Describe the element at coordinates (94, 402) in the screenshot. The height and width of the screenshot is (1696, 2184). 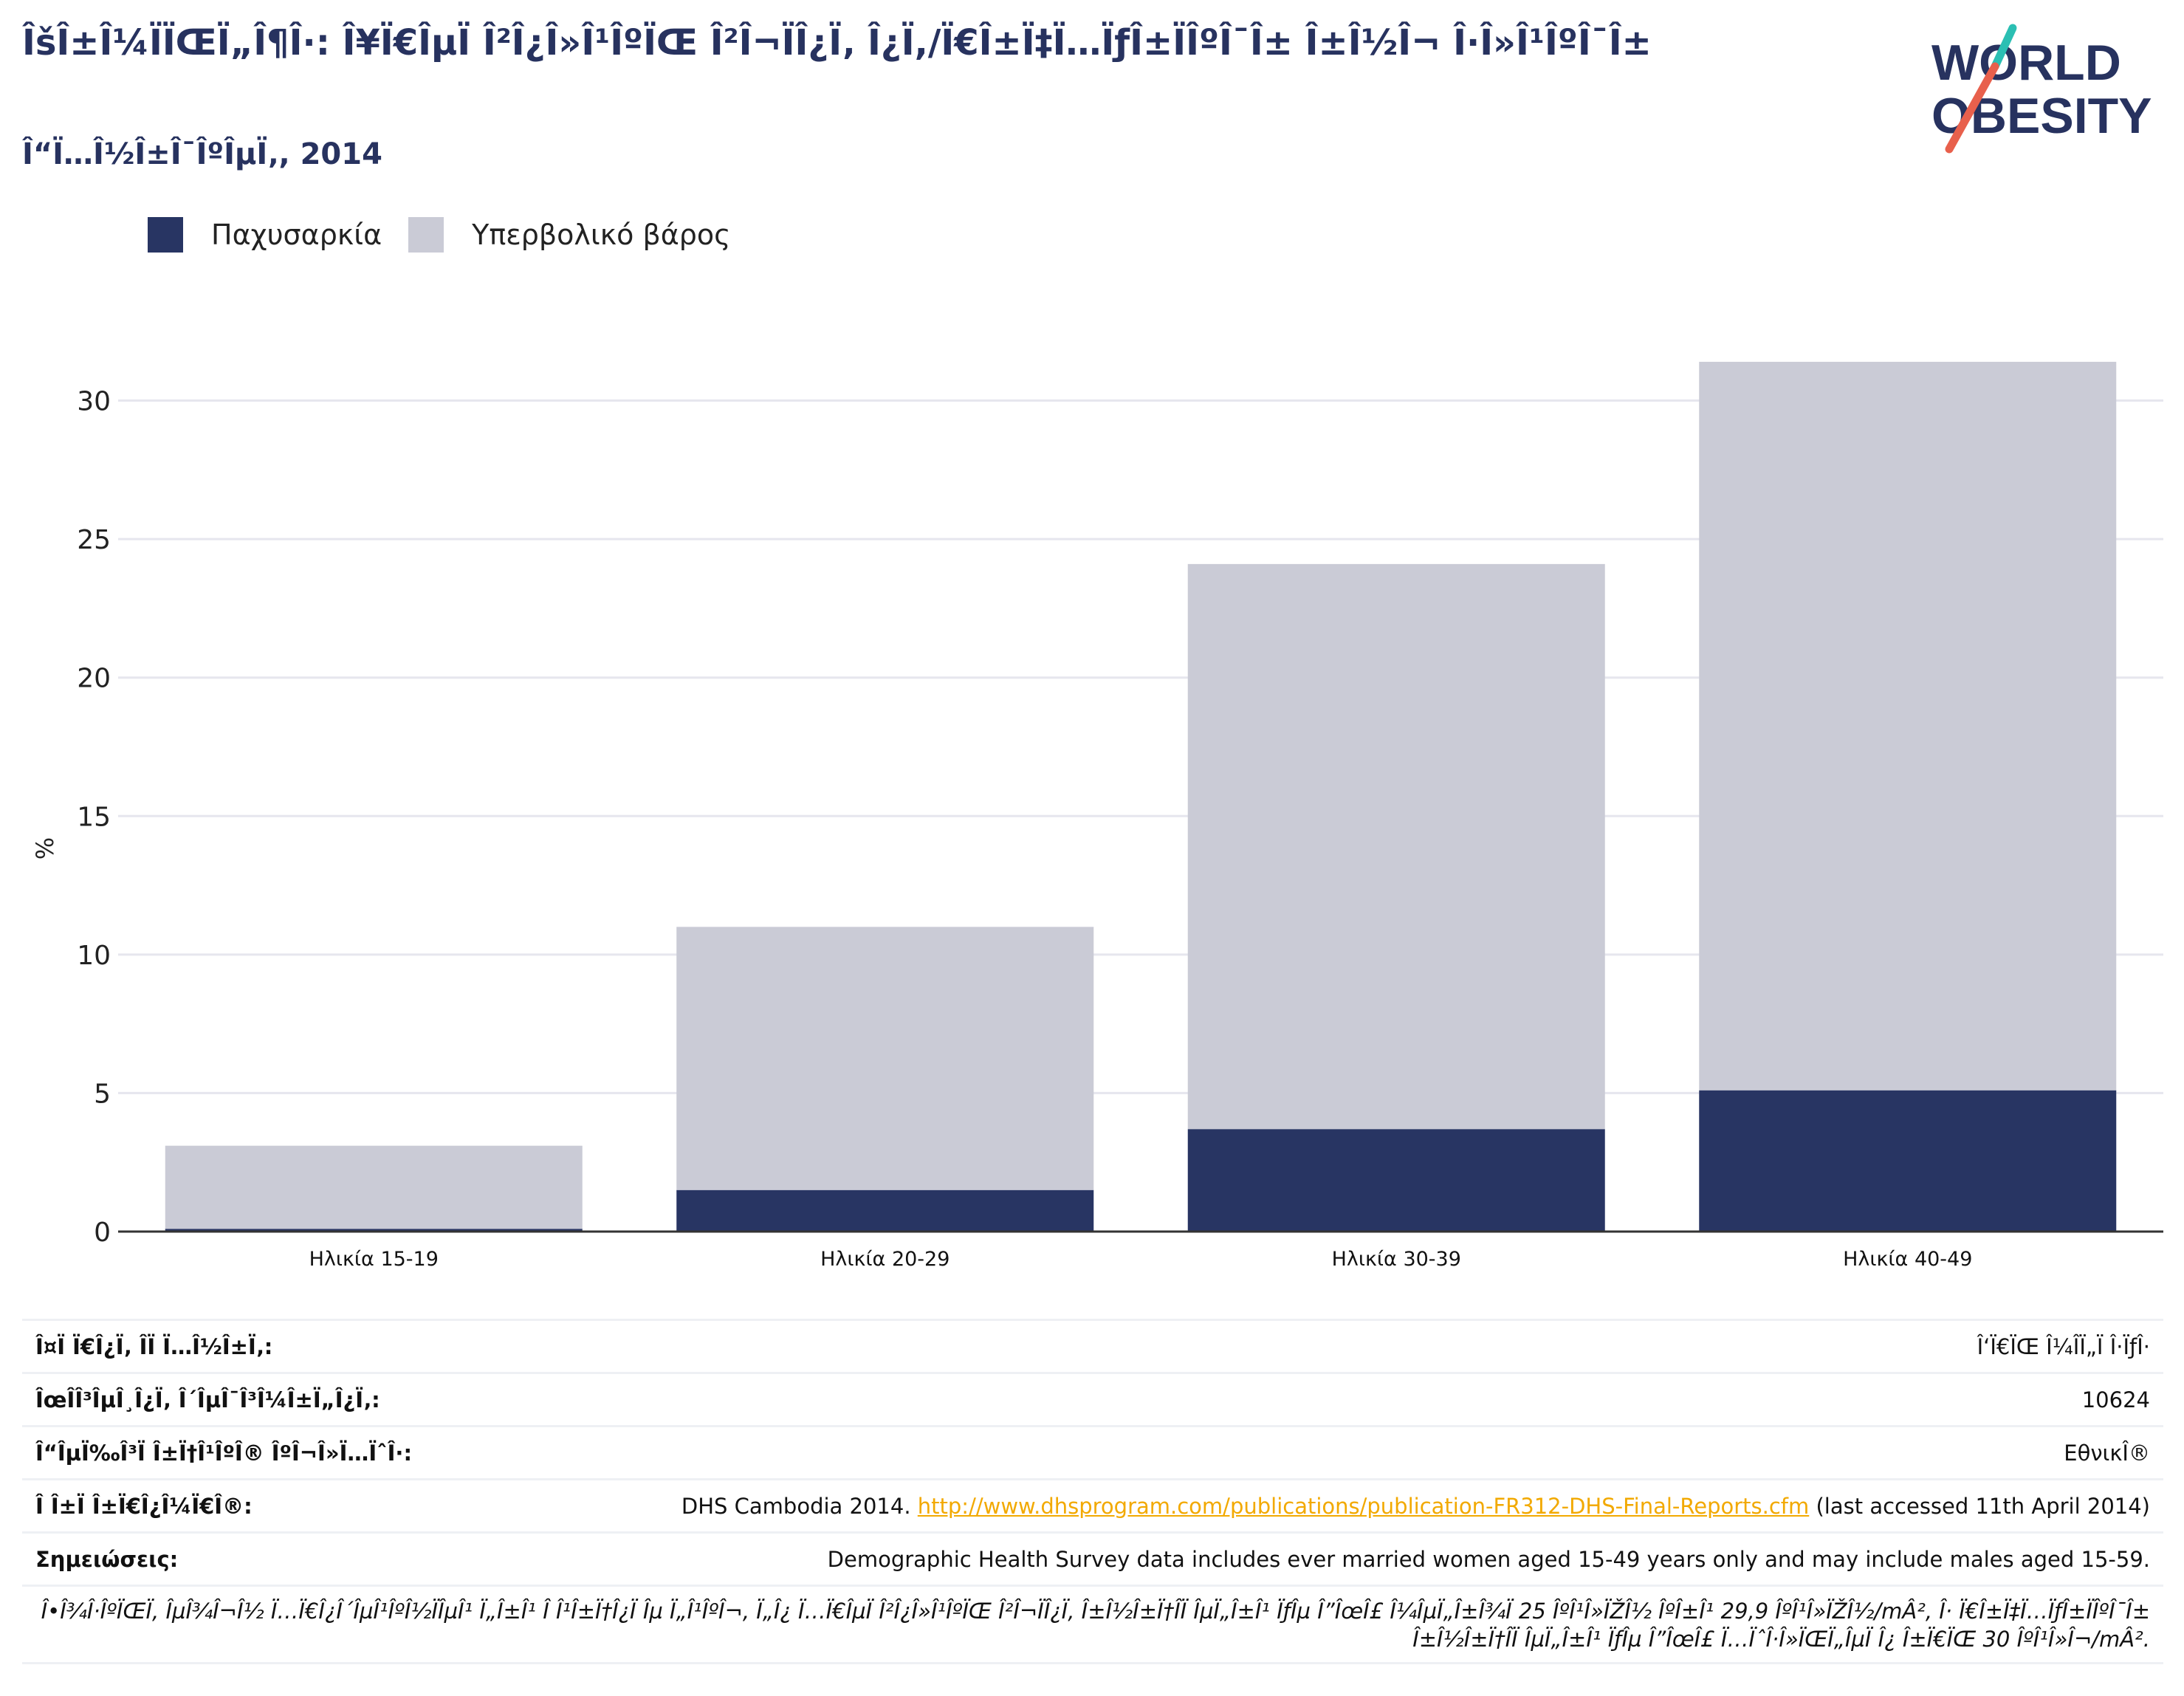
I see `y-tick-label: 30` at that location.